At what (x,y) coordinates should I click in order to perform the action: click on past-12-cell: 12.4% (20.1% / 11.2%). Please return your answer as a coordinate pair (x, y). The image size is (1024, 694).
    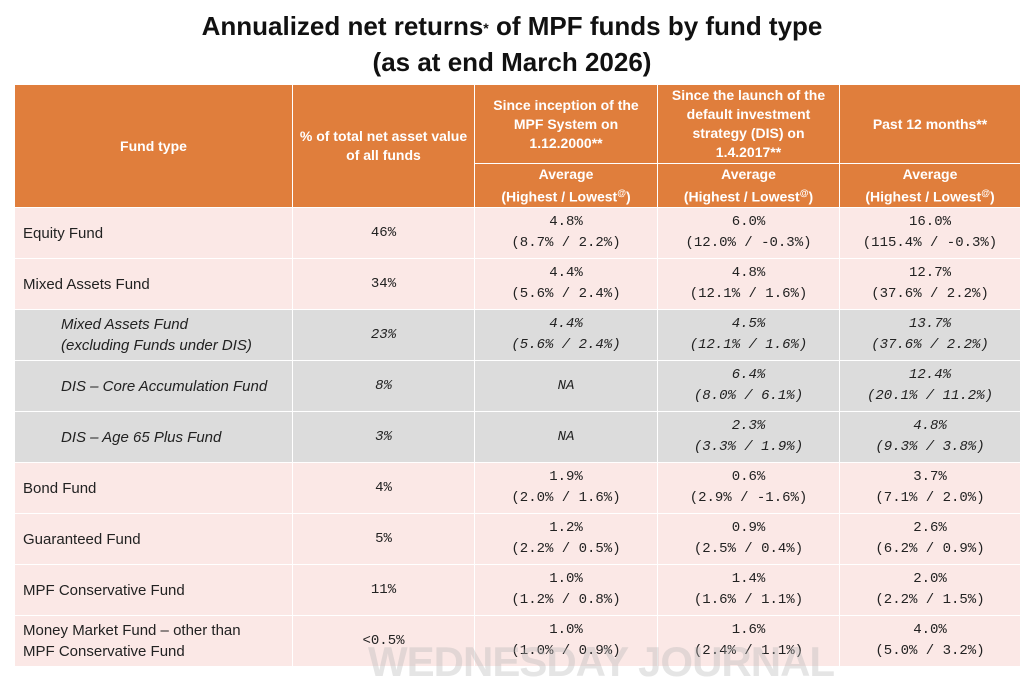
    Looking at the image, I should click on (930, 386).